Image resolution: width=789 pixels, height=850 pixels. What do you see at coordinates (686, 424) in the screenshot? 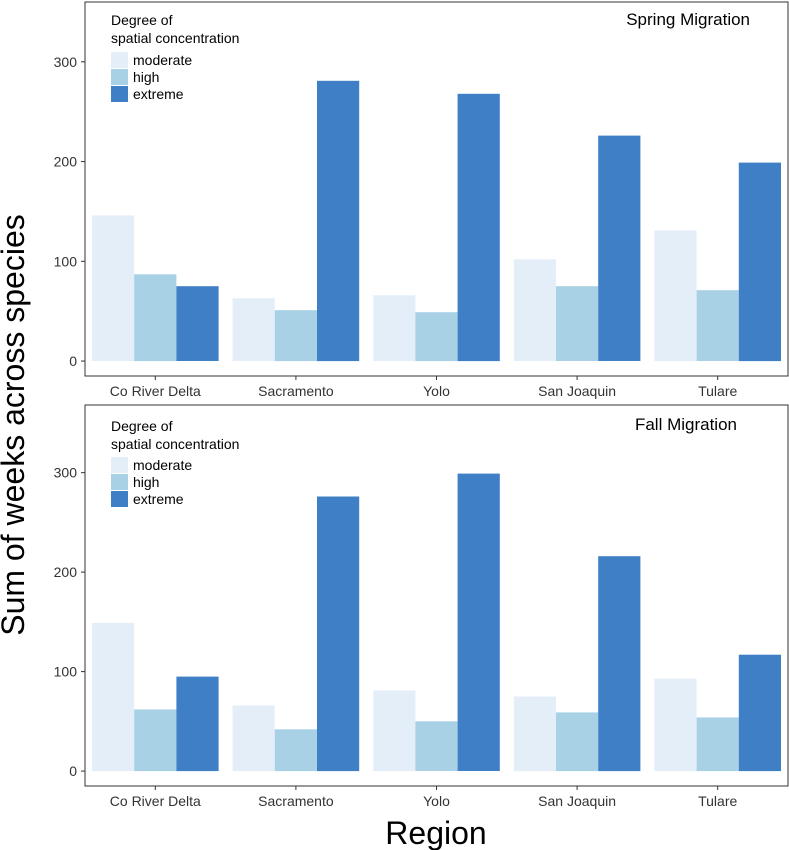
I see `panel-title: Fall Migration` at bounding box center [686, 424].